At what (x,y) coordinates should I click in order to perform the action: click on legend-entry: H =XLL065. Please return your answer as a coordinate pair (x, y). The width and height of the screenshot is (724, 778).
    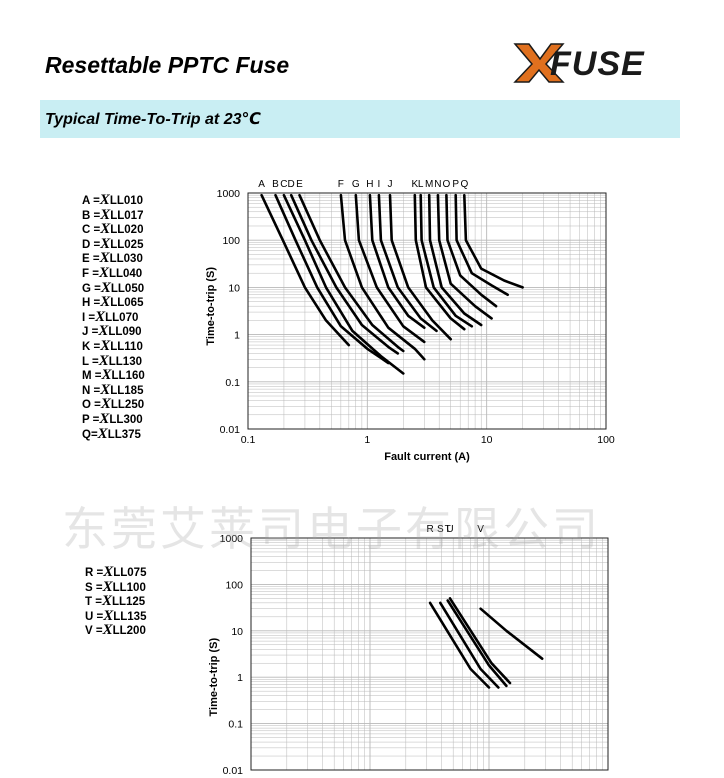
    Looking at the image, I should click on (113, 302).